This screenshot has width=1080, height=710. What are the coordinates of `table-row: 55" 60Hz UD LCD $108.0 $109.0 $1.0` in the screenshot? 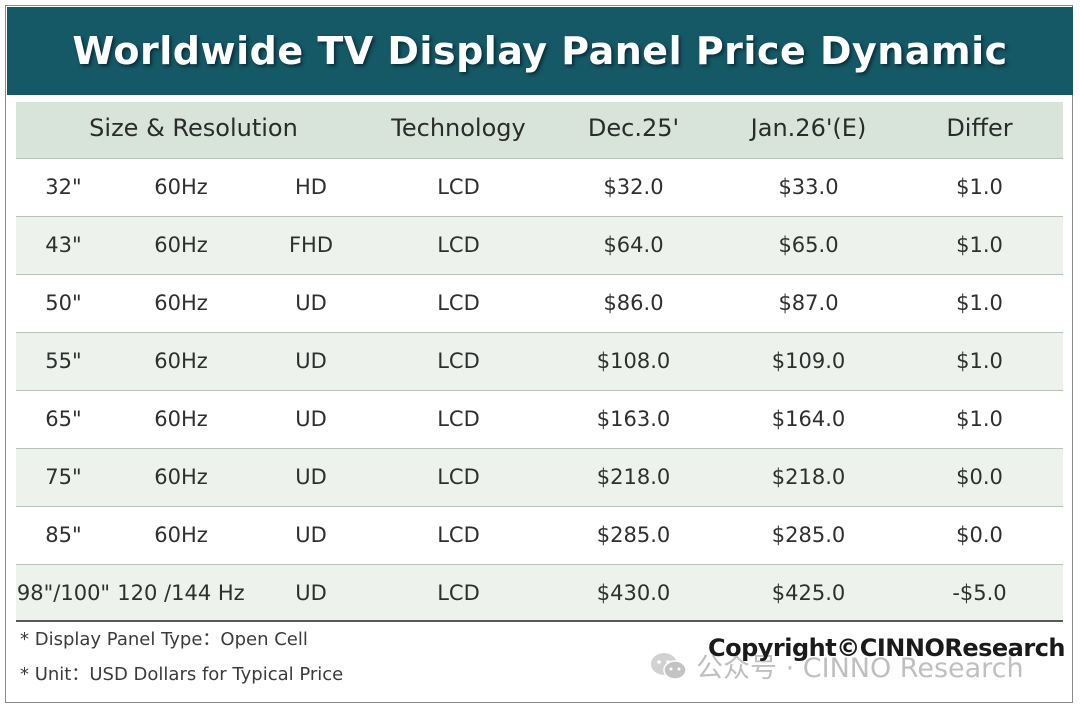 It's located at (539, 361).